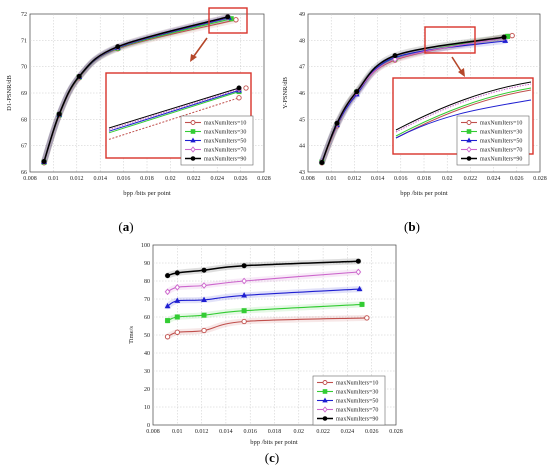 The image size is (550, 467). What do you see at coordinates (323, 432) in the screenshot?
I see `panel-c-xtick-label: 0.022` at bounding box center [323, 432].